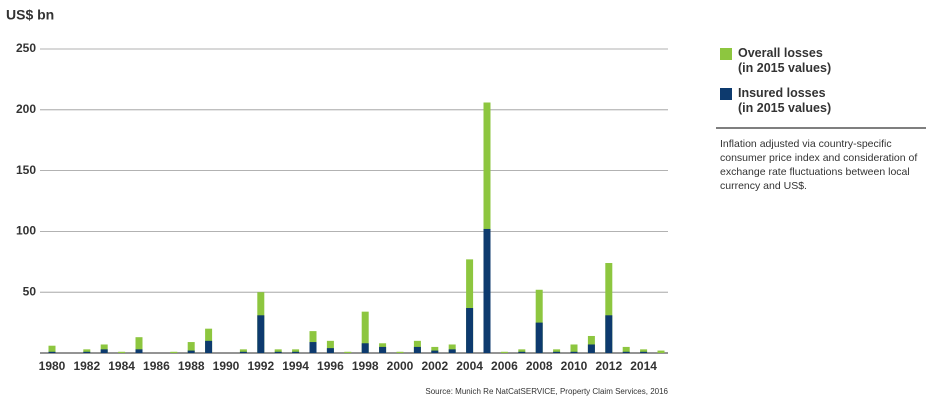  I want to click on x-tick-label: 2010, so click(574, 366).